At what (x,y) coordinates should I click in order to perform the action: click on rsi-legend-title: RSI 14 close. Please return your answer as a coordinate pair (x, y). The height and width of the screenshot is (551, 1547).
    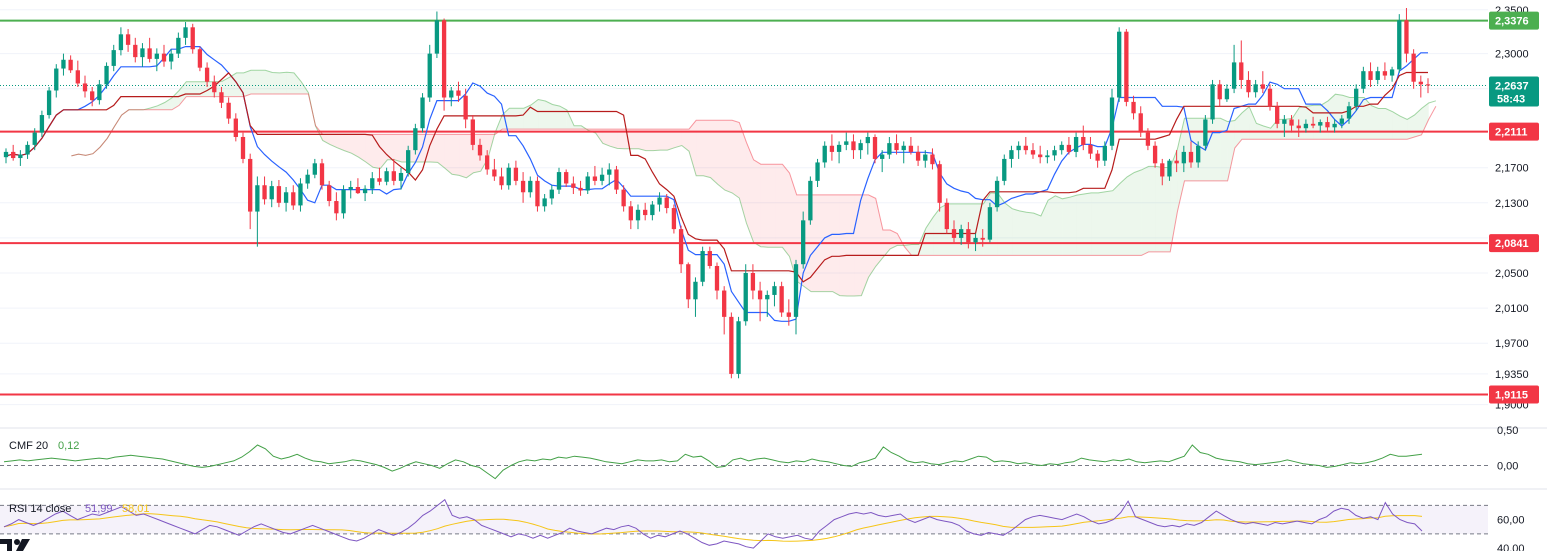
    Looking at the image, I should click on (40, 509).